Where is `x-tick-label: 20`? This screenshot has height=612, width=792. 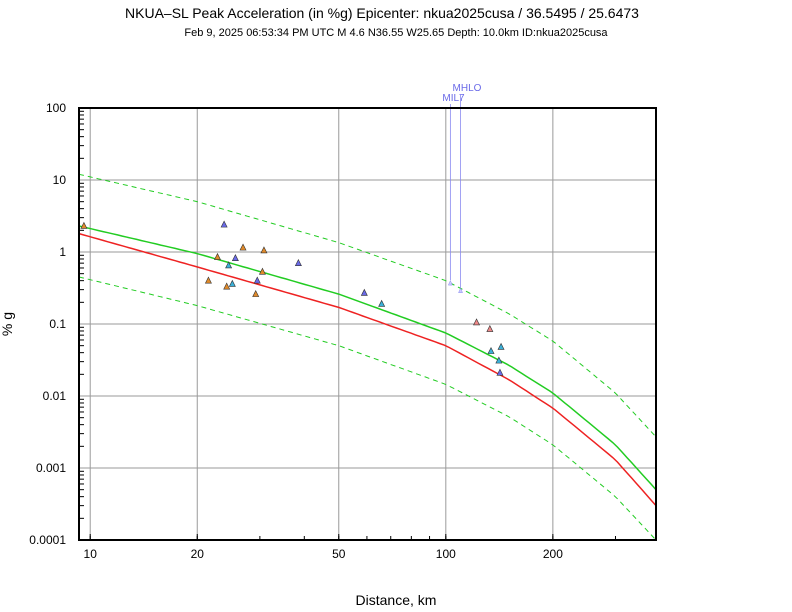 x-tick-label: 20 is located at coordinates (198, 554).